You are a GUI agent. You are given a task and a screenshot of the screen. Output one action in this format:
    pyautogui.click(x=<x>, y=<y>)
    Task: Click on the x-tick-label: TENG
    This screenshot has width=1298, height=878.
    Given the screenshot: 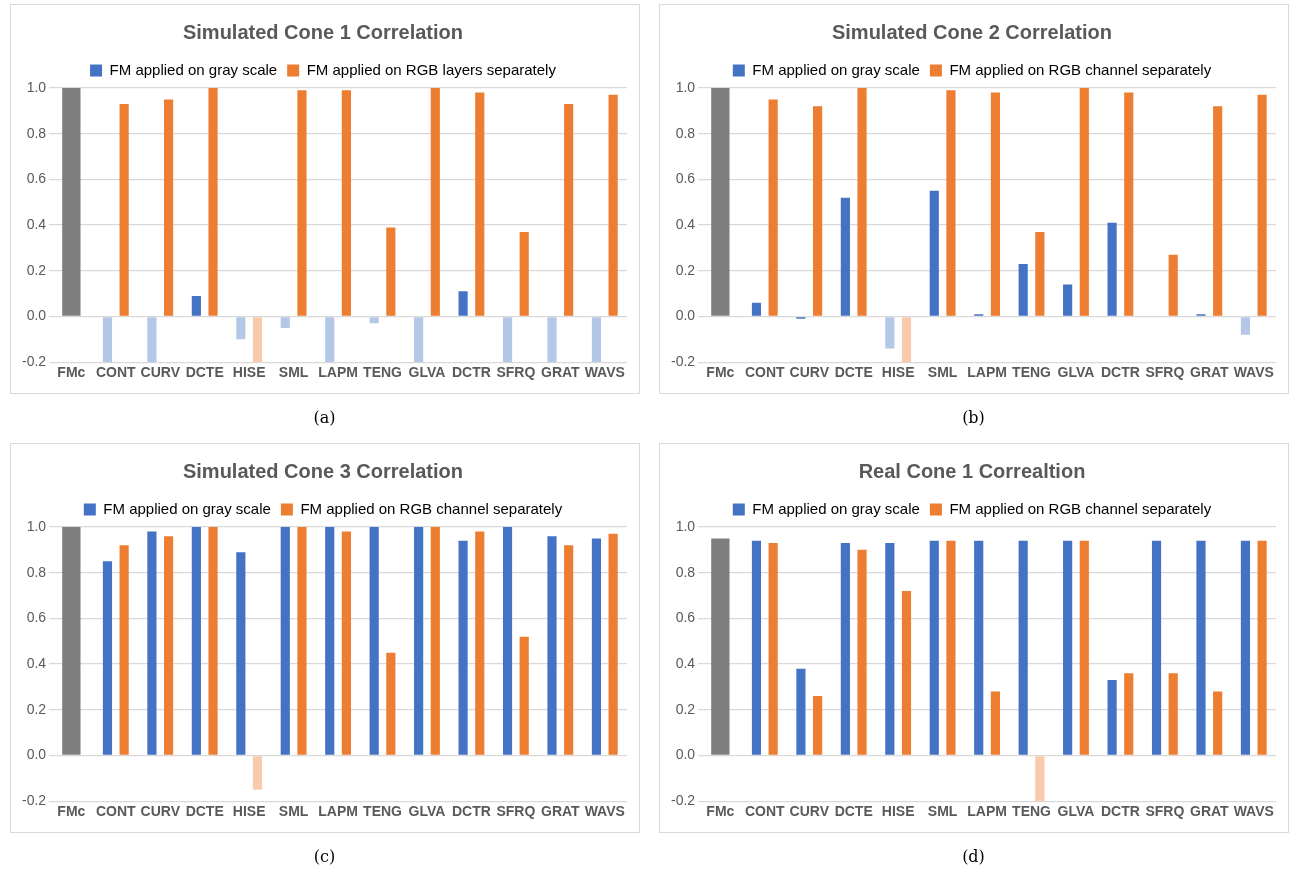 What is the action you would take?
    pyautogui.click(x=1031, y=372)
    